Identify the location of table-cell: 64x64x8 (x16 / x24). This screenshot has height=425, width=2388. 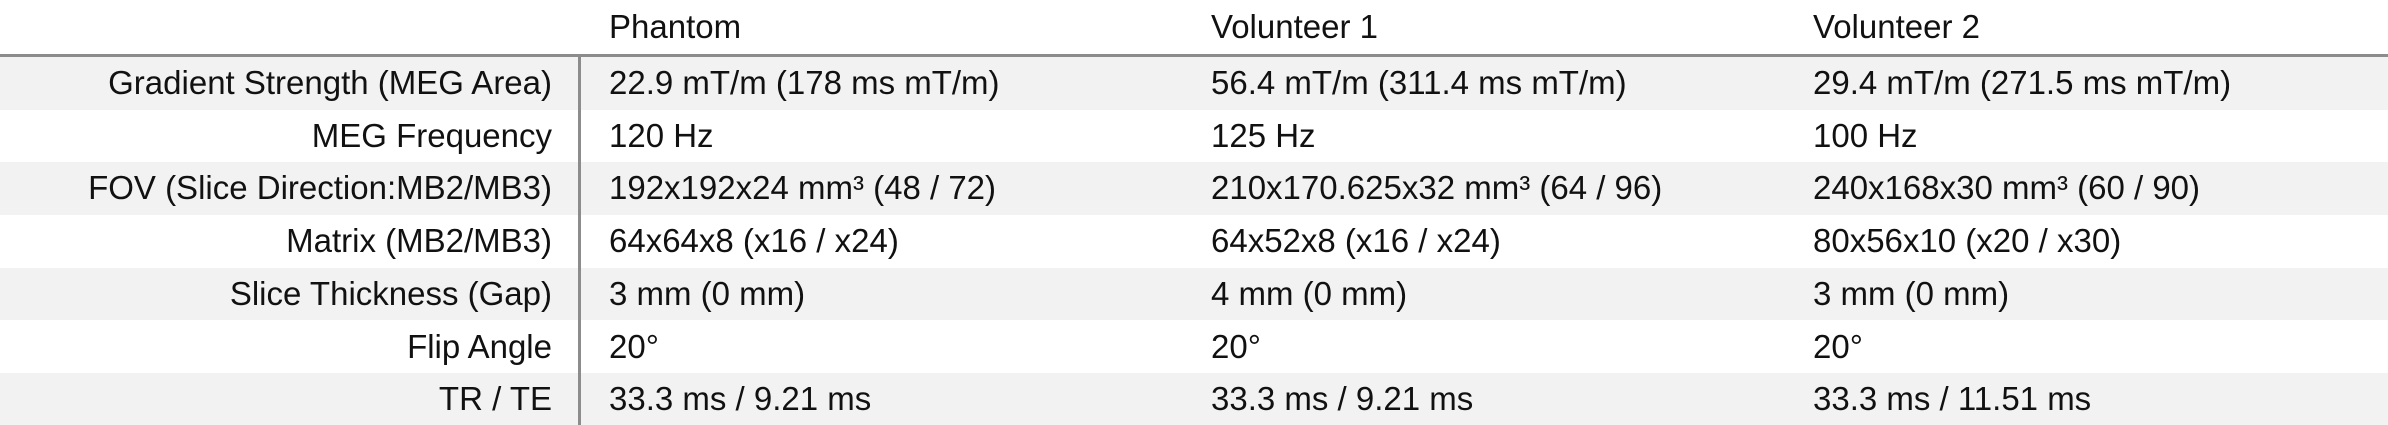
(754, 241).